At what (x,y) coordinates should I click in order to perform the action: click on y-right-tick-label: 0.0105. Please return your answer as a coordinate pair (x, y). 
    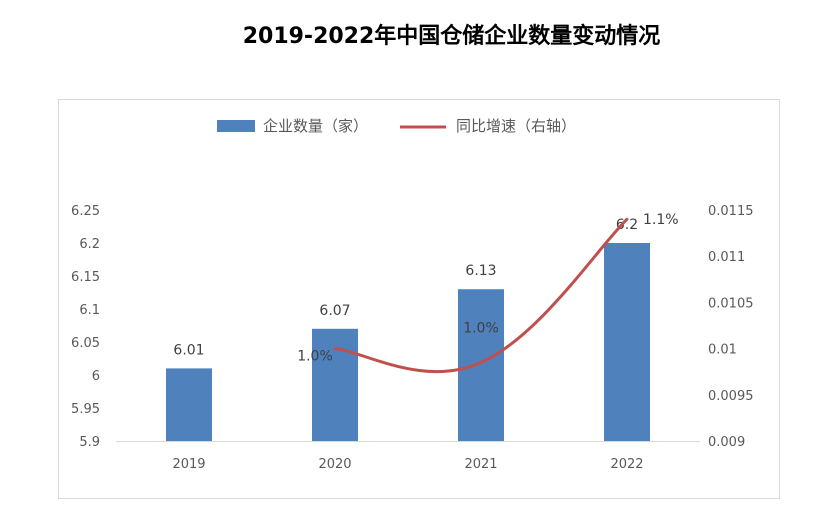
    Looking at the image, I should click on (731, 303).